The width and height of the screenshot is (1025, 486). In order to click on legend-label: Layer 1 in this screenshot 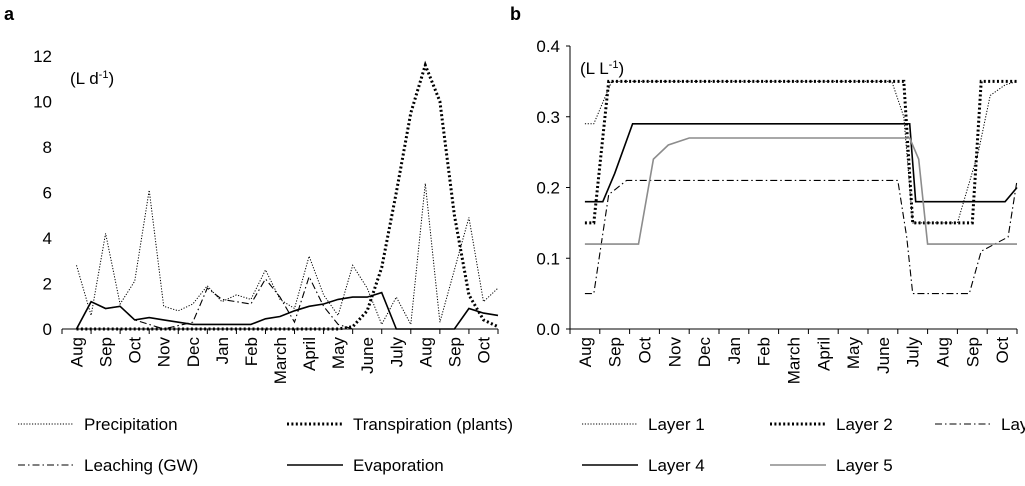, I will do `click(676, 424)`.